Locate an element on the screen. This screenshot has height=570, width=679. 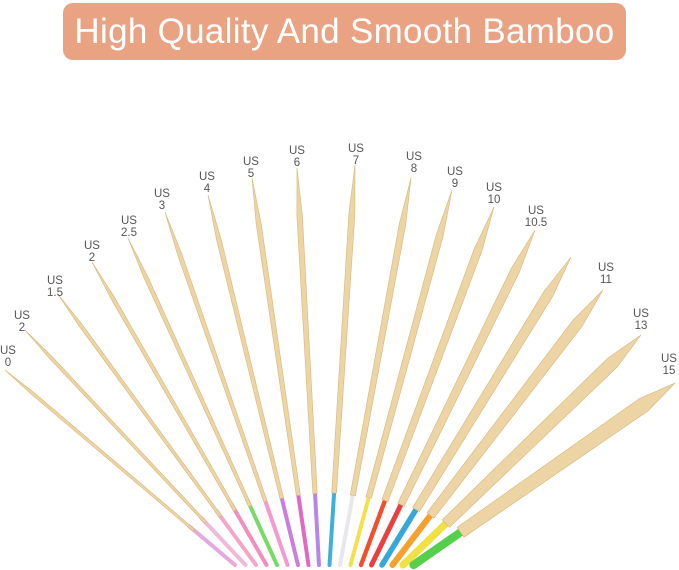
needle-size-label: US 9 is located at coordinates (455, 178).